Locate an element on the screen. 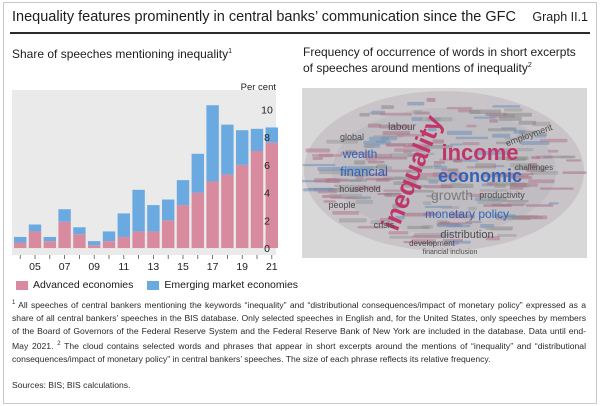 This screenshot has height=406, width=600. cloud-word: crisis is located at coordinates (384, 225).